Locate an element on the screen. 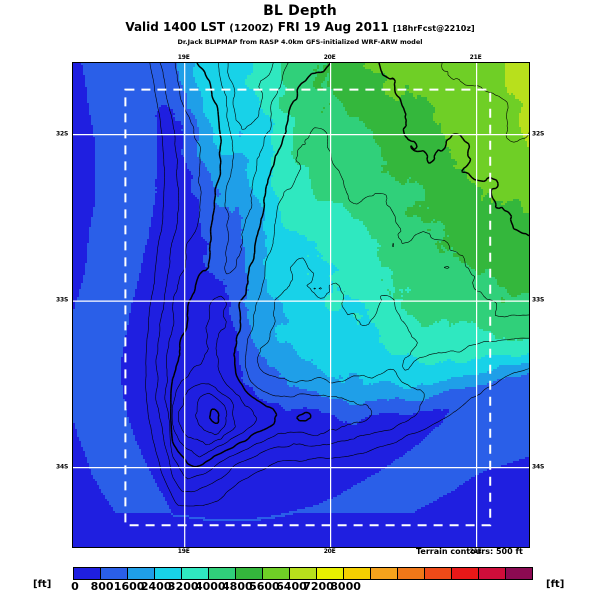  colorbar-label-7200: 7200 is located at coordinates (318, 586).